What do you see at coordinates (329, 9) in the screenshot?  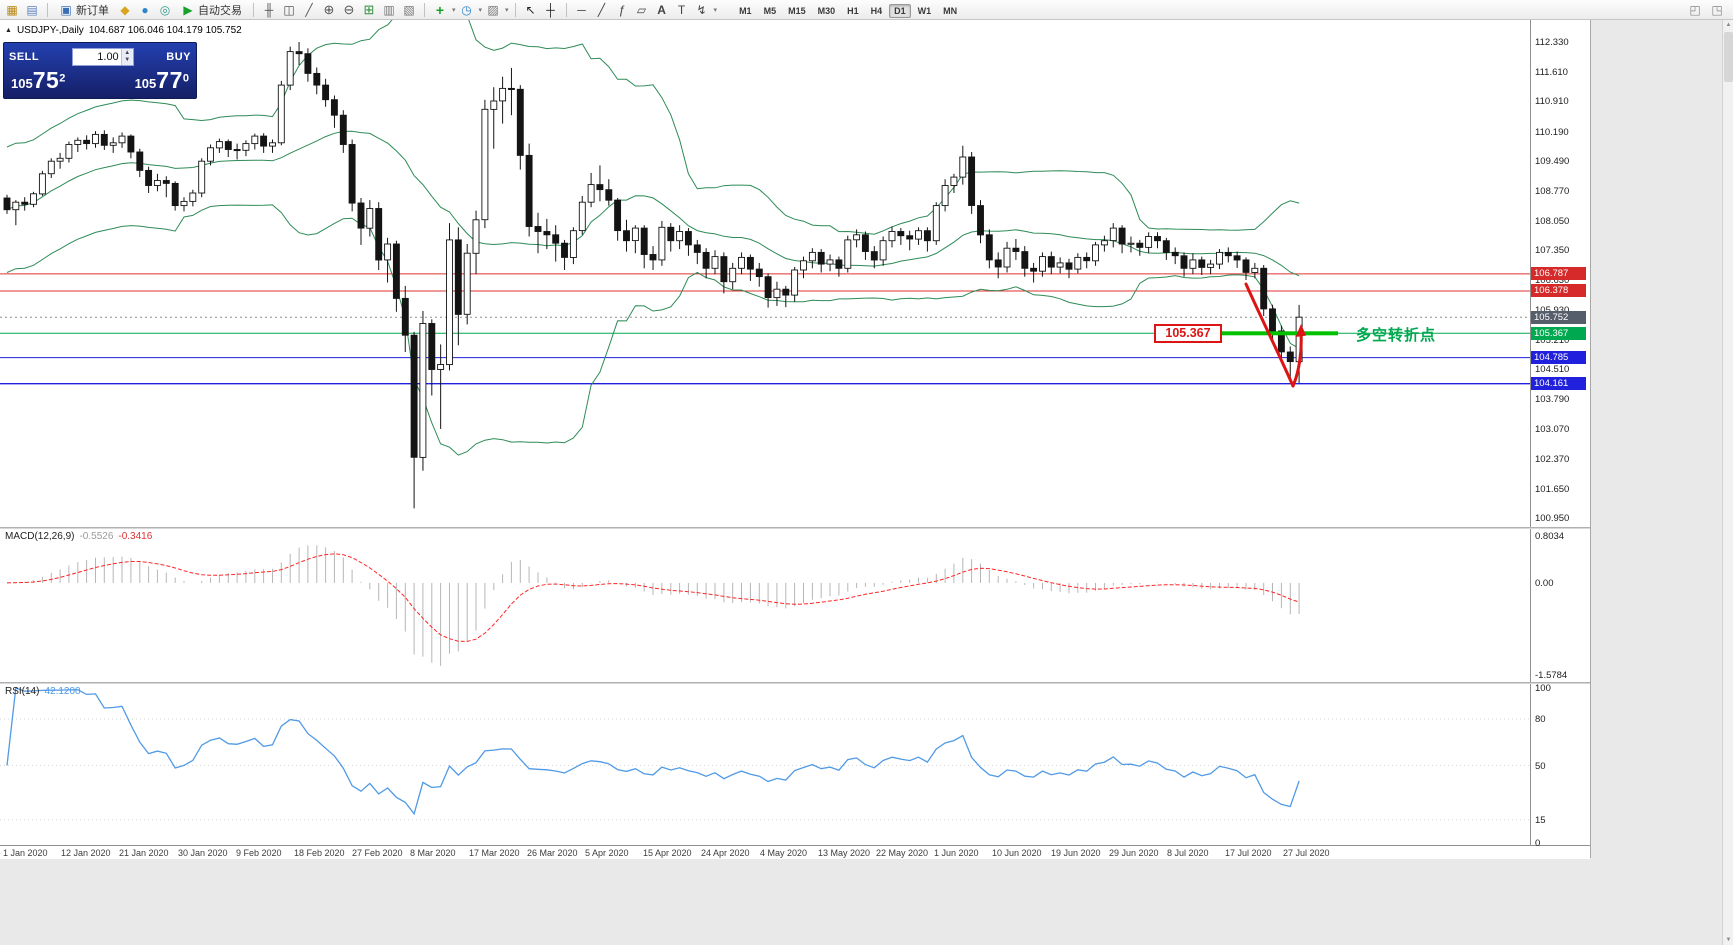 I see `zoom-in-icon: ⊕` at bounding box center [329, 9].